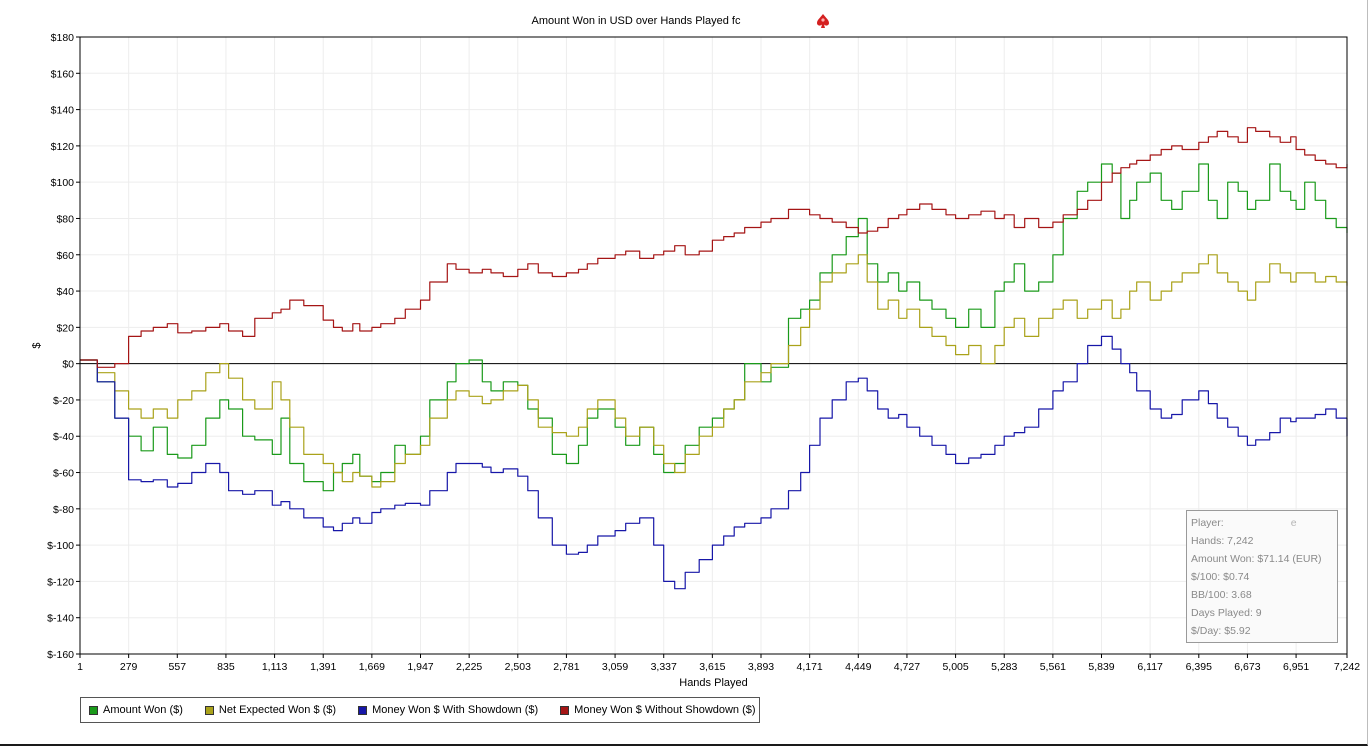  What do you see at coordinates (1264, 523) in the screenshot?
I see `info-player: Player: e` at bounding box center [1264, 523].